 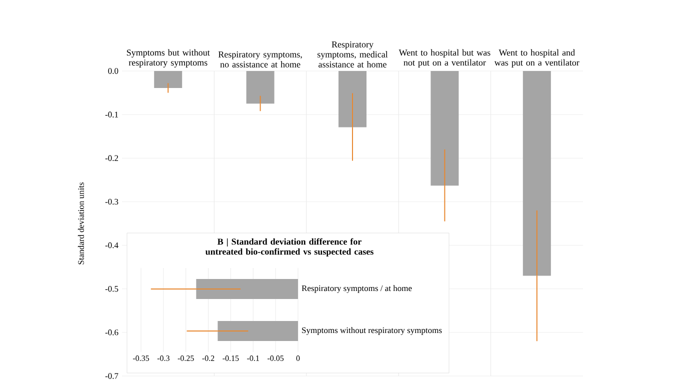 I want to click on x-tick-label: -0.2, so click(x=208, y=358).